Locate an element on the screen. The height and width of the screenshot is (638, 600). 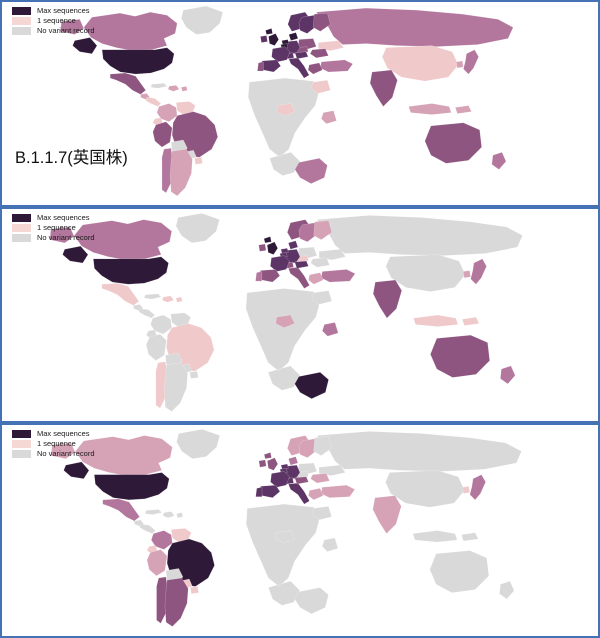
country-japan is located at coordinates (477, 487).